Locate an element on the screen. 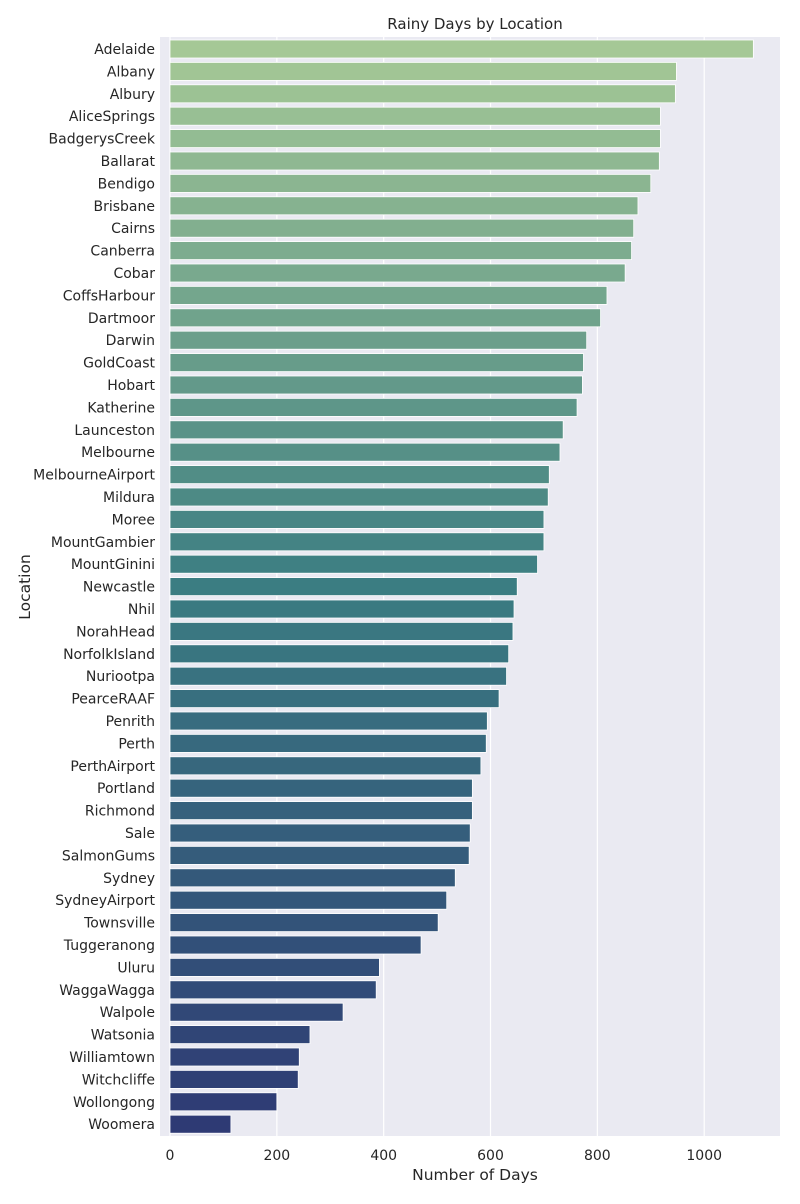 The image size is (800, 1204). bar-nuriootpa is located at coordinates (338, 676).